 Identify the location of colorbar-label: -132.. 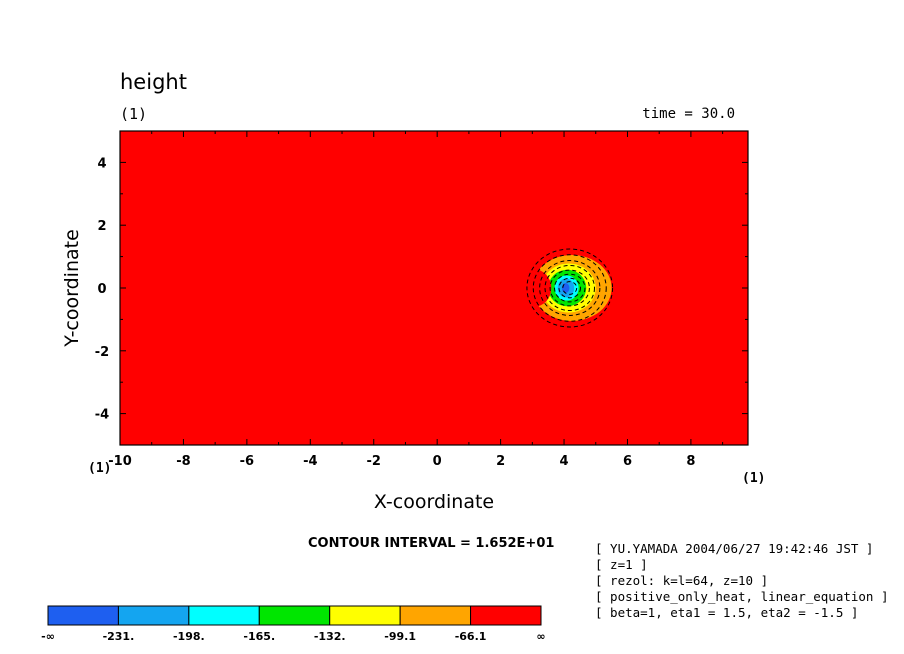
(330, 636).